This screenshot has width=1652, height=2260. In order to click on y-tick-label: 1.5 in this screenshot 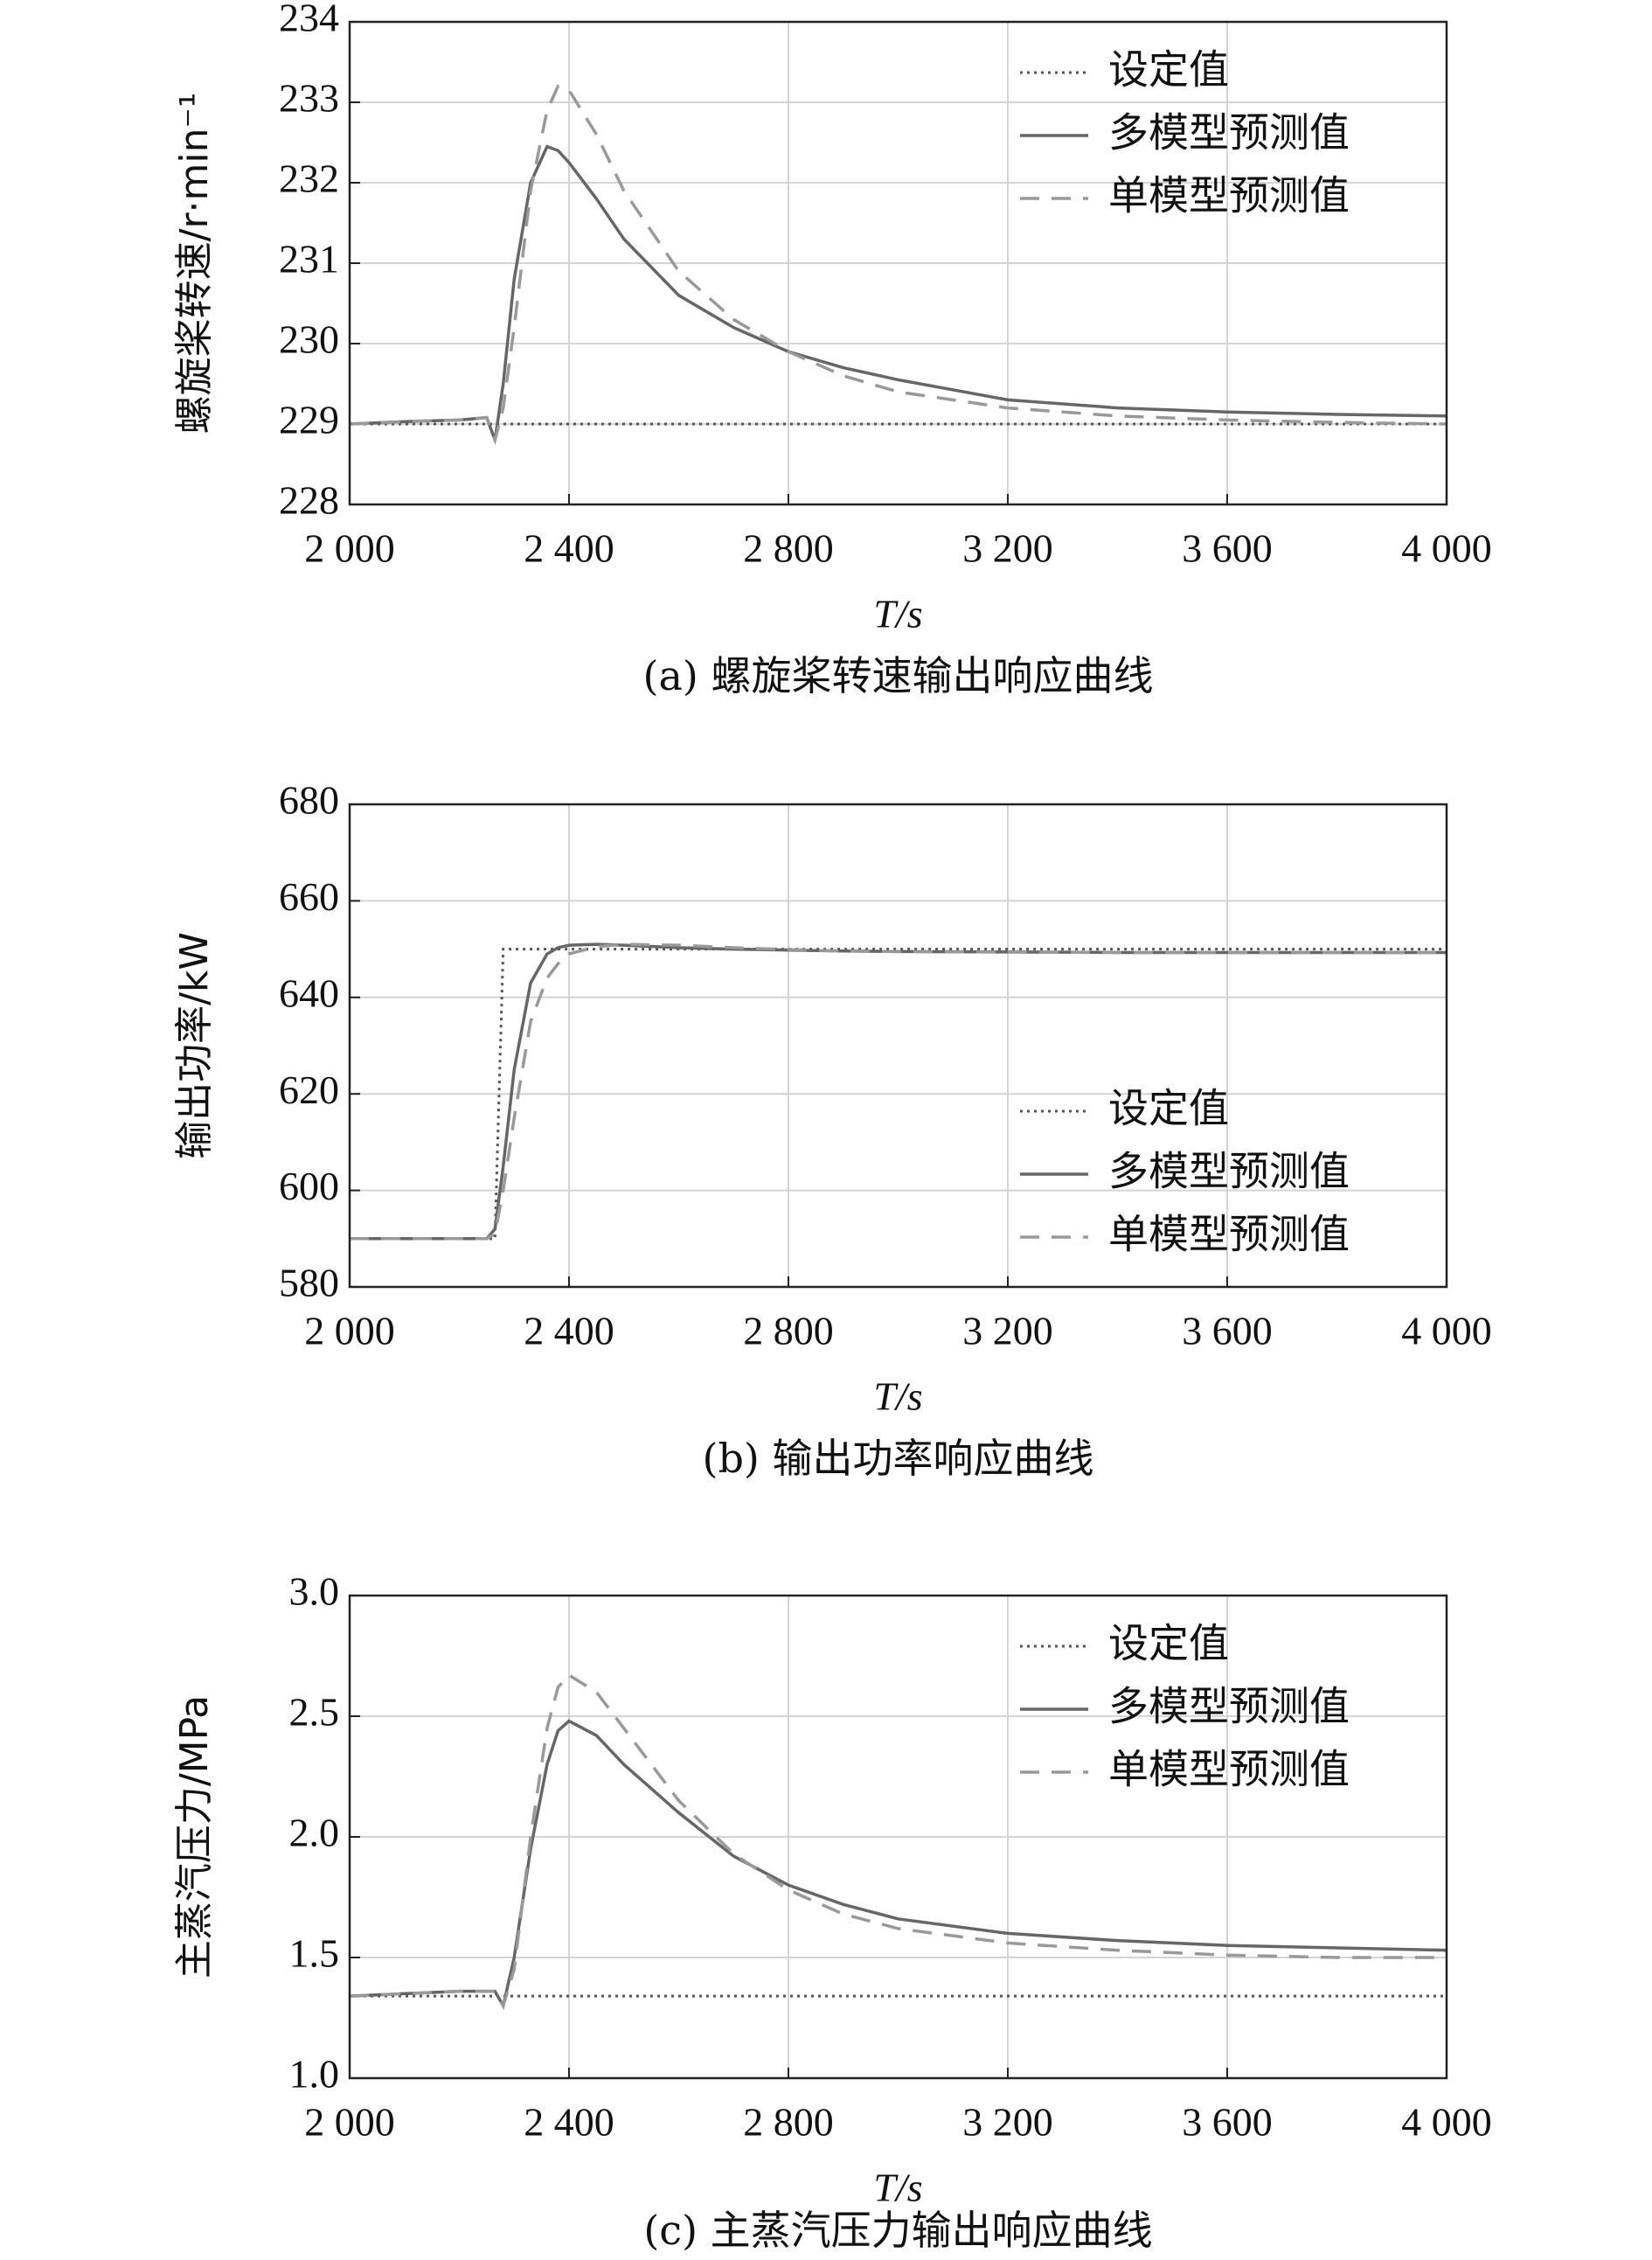, I will do `click(314, 1953)`.